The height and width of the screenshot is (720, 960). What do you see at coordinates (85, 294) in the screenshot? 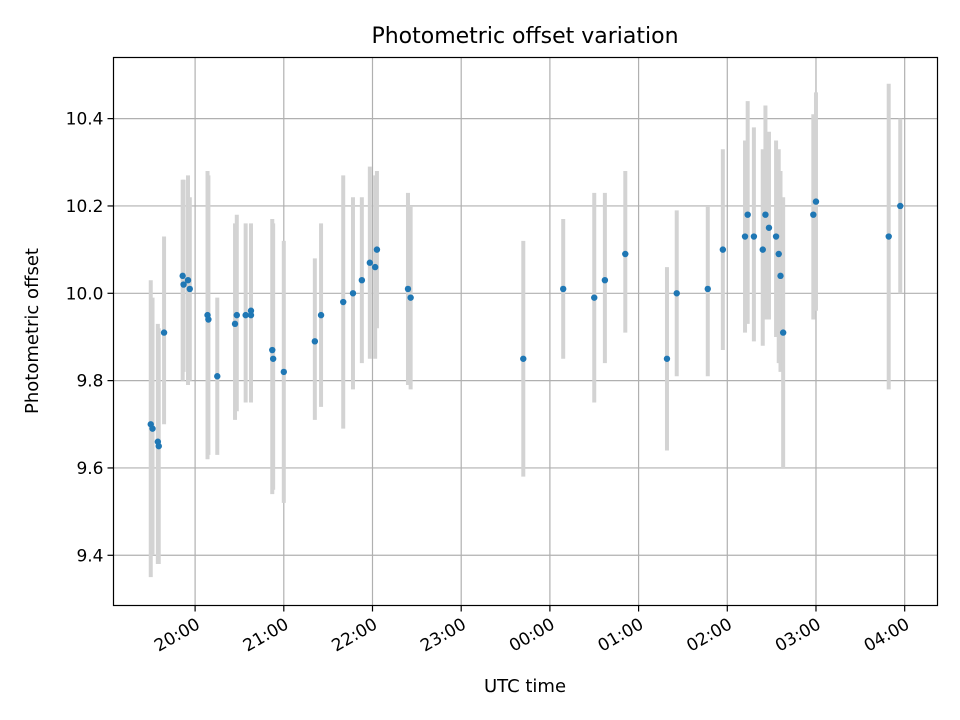
I see `y-tick-label: 10.0` at bounding box center [85, 294].